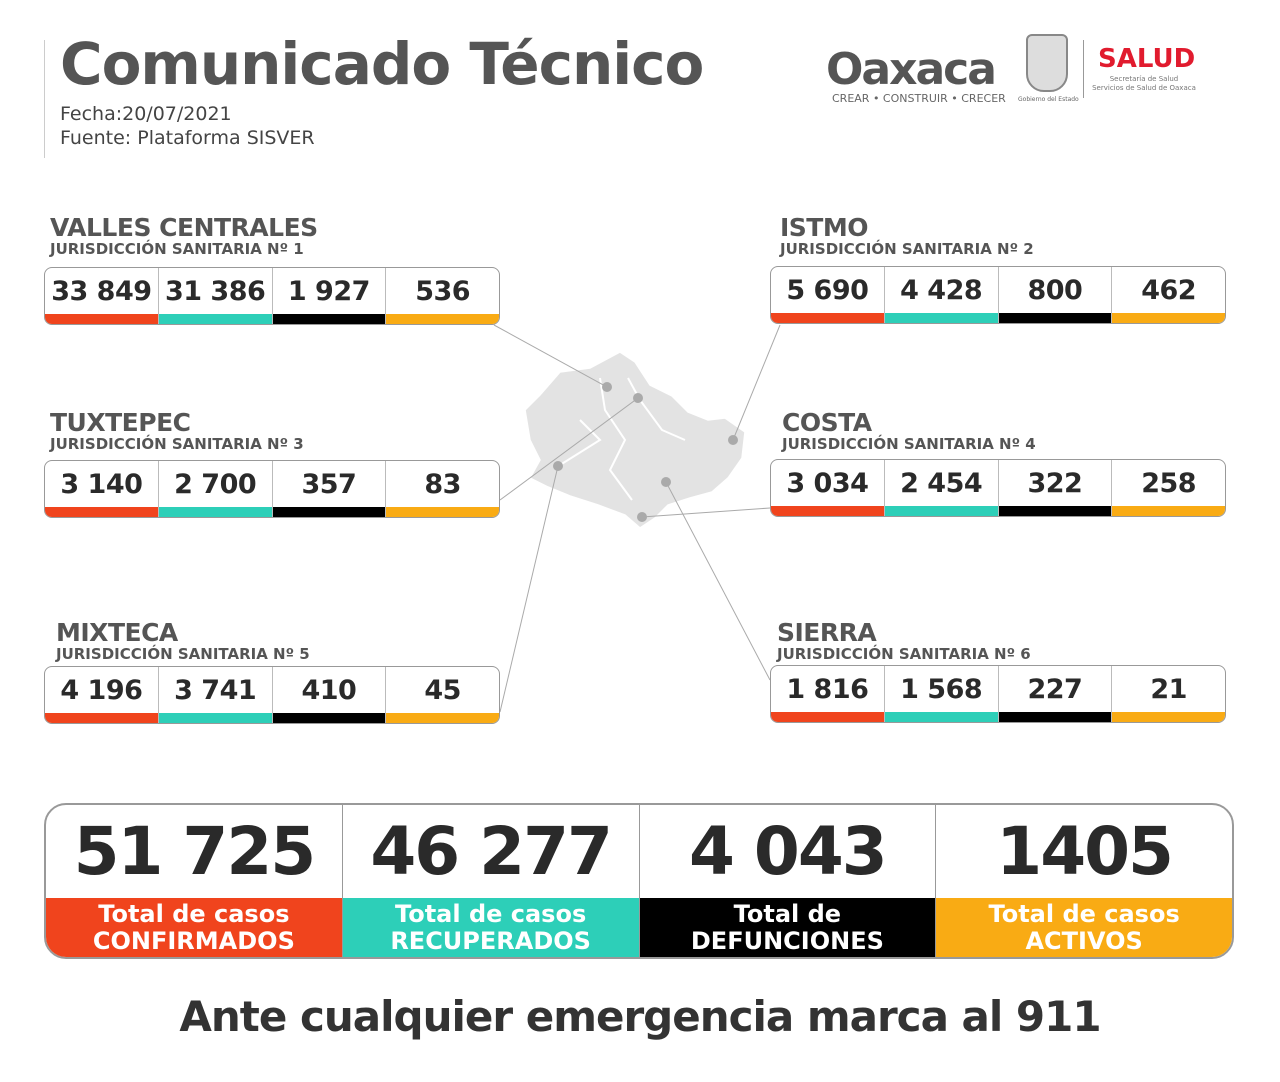 The width and height of the screenshot is (1280, 1082). I want to click on stat-value: 1 816, so click(827, 689).